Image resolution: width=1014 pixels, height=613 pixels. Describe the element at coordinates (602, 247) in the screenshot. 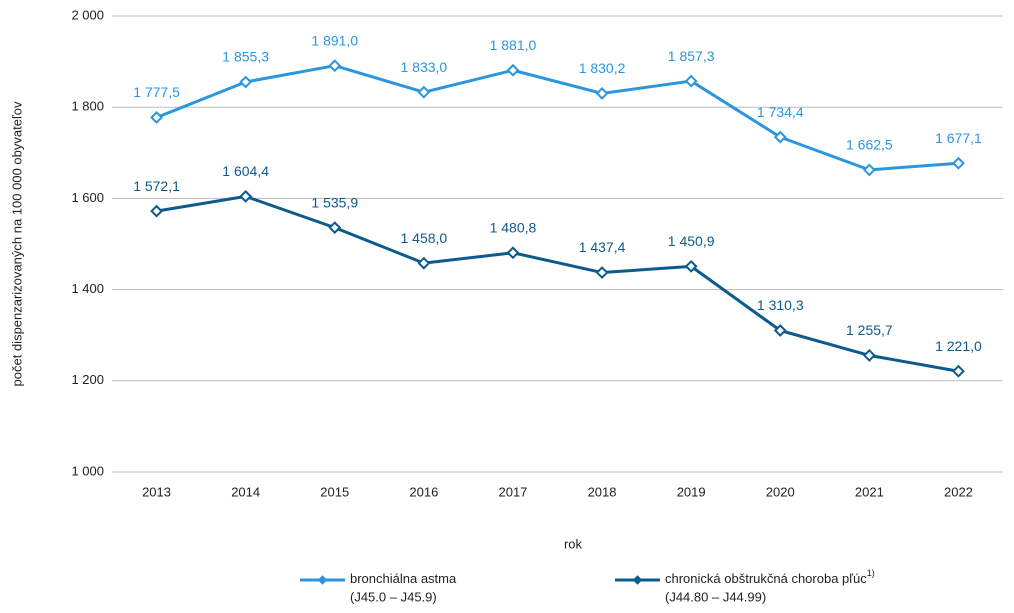

I see `data-label: 1 437,4` at that location.